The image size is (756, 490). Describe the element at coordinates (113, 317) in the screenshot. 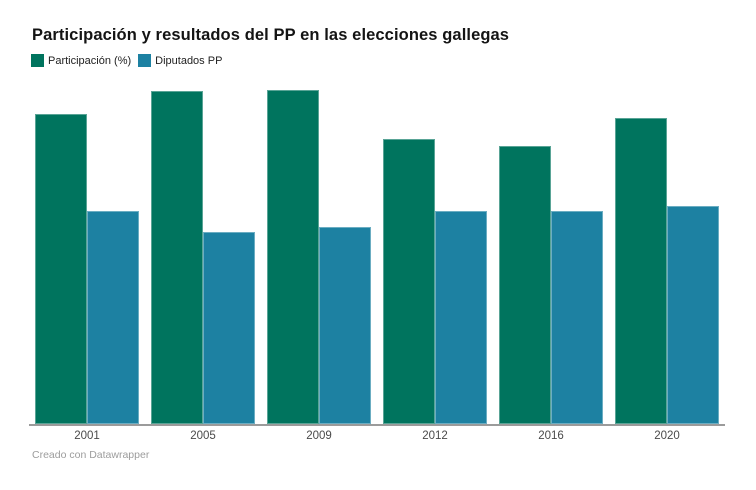

I see `bar-diputados-pp-2001` at that location.